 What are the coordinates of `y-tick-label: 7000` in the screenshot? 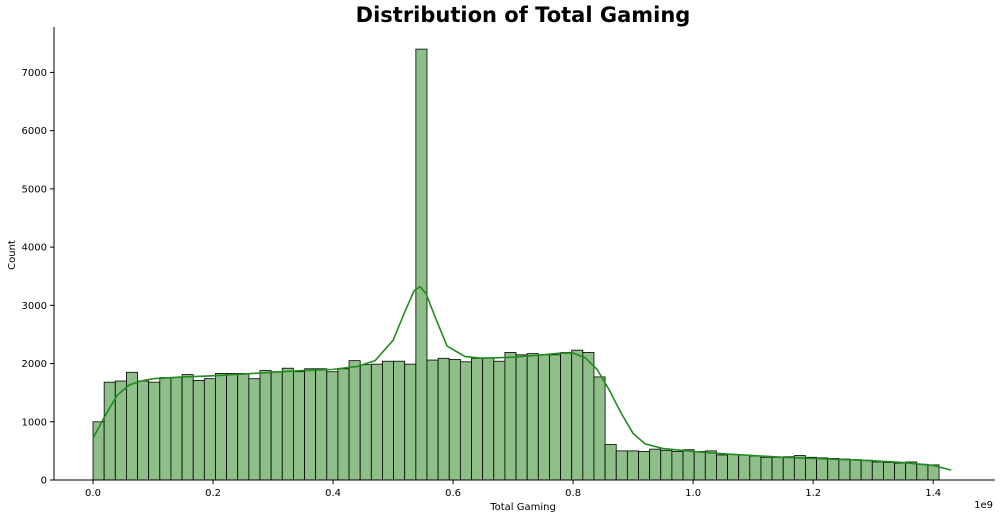 It's located at (34, 73).